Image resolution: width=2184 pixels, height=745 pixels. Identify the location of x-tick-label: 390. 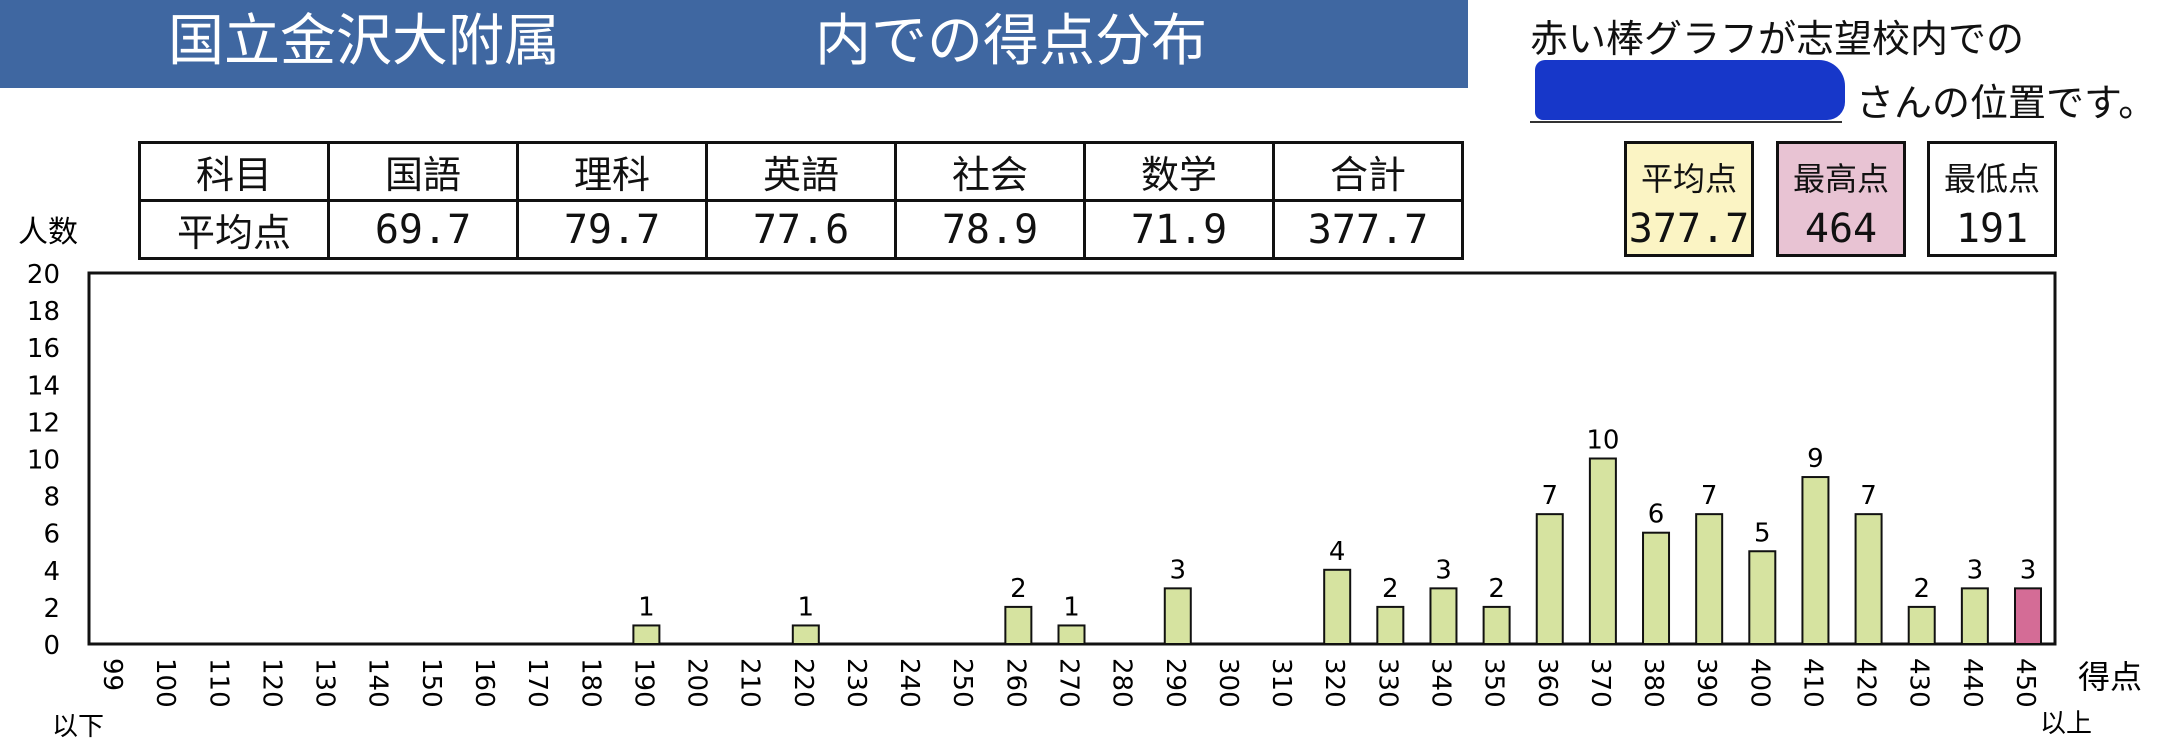
(1706, 683).